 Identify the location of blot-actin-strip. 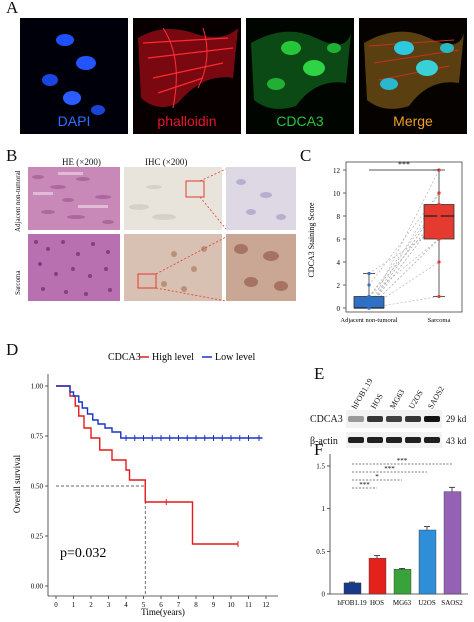
(394, 440).